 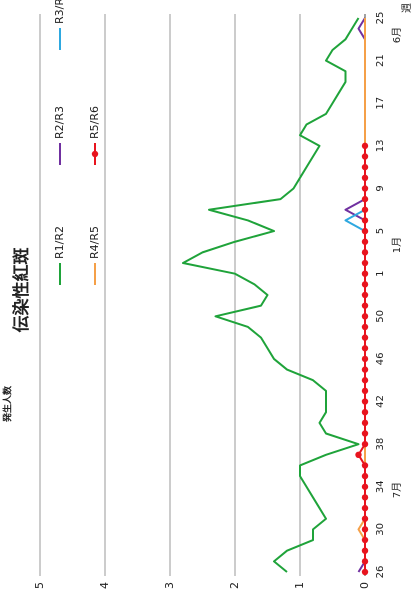 I want to click on x-tick-label: 21, so click(x=380, y=60).